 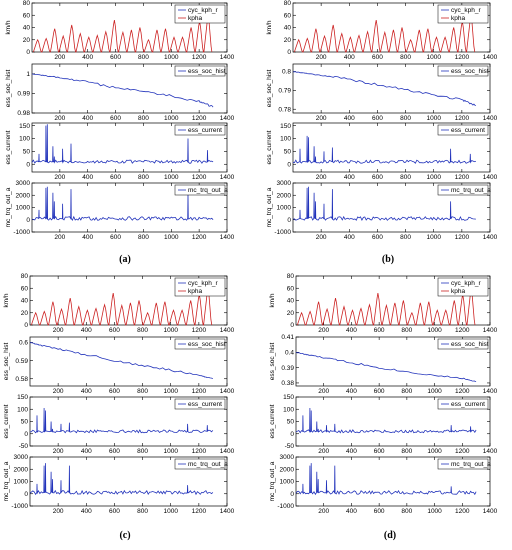 I want to click on y-tick-label: 0.78, so click(x=284, y=109).